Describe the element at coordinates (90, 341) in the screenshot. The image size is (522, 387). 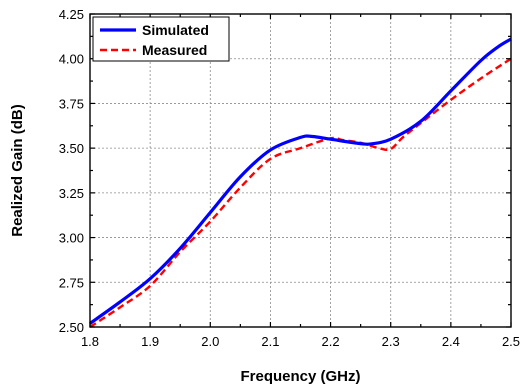
I see `x-tick-label: 1.8` at that location.